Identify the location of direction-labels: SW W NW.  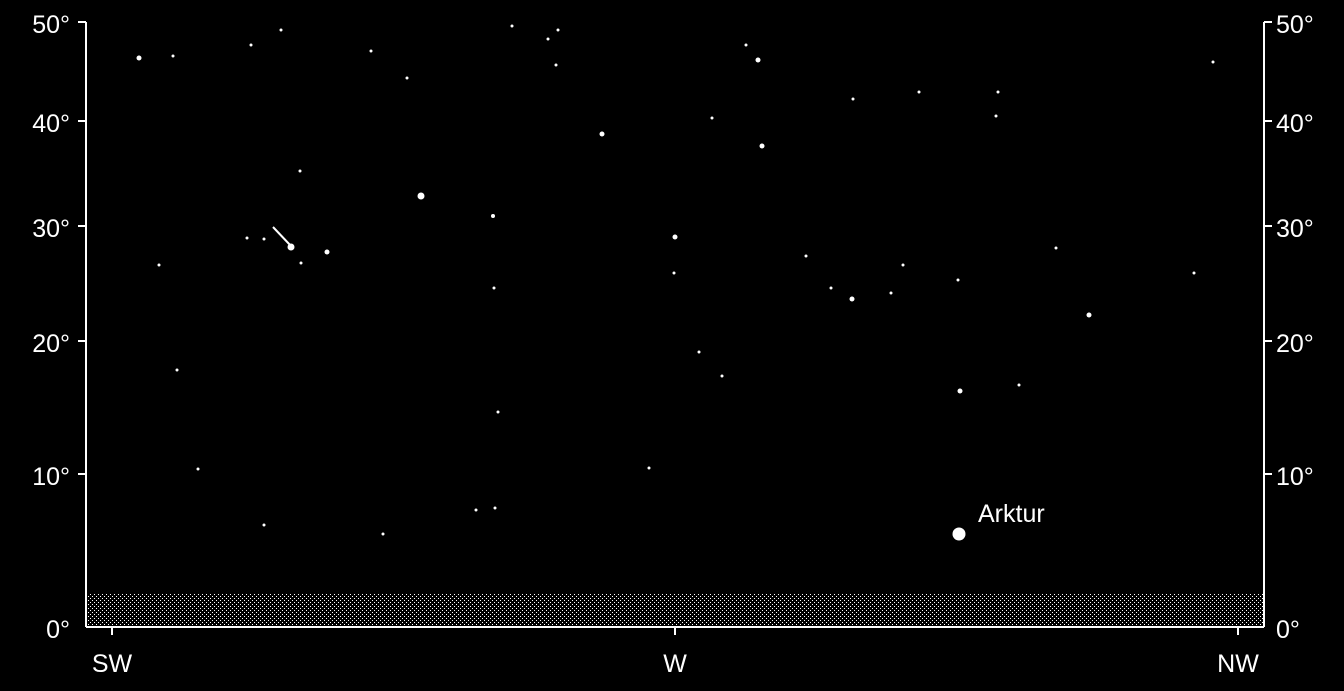
(675, 664).